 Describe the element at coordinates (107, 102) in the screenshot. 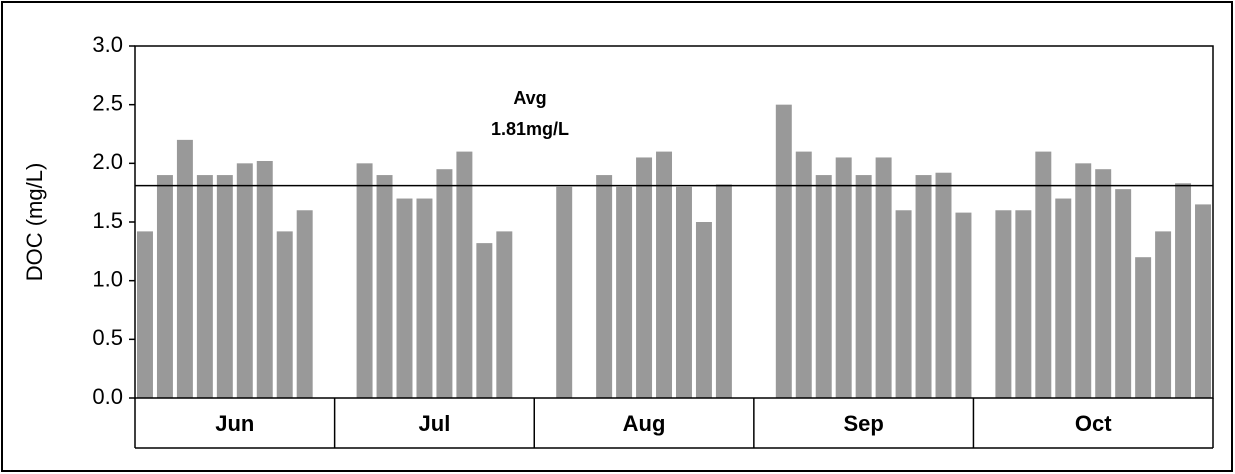

I see `y-tick-label: 2.5` at that location.